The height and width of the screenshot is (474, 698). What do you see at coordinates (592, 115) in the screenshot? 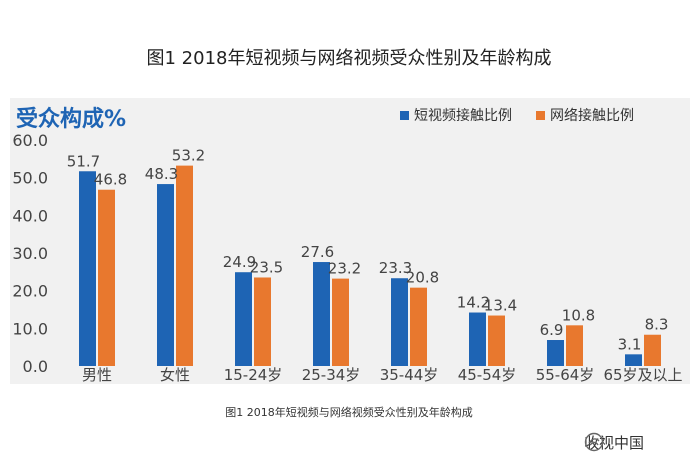
I see `legend-label-1: 网络接触比例` at bounding box center [592, 115].